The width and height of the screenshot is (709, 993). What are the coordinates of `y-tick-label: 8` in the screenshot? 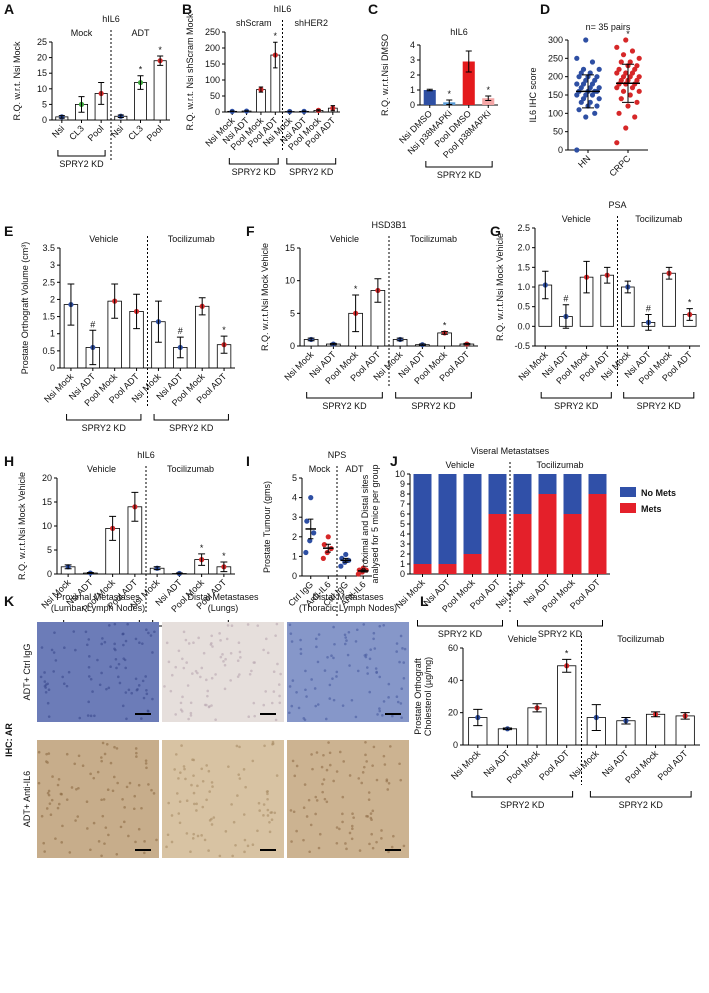 It's located at (402, 494).